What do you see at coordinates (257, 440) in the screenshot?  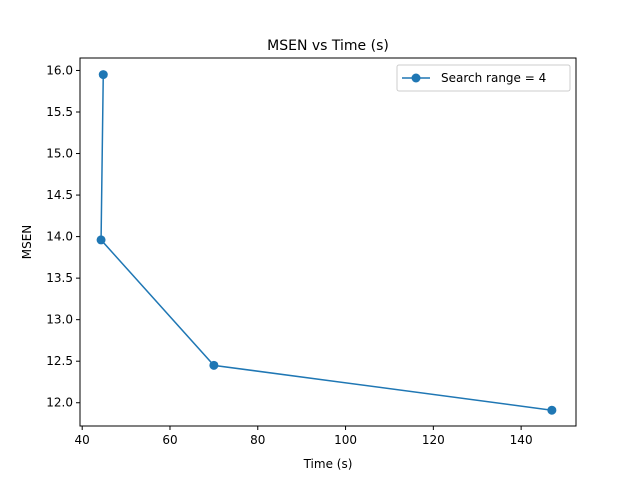 I see `x-tick-label: 80` at bounding box center [257, 440].